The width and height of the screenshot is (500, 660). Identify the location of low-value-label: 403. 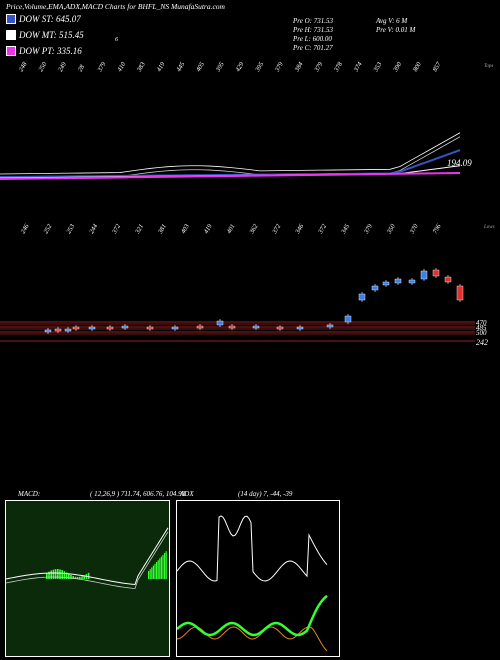
(185, 228).